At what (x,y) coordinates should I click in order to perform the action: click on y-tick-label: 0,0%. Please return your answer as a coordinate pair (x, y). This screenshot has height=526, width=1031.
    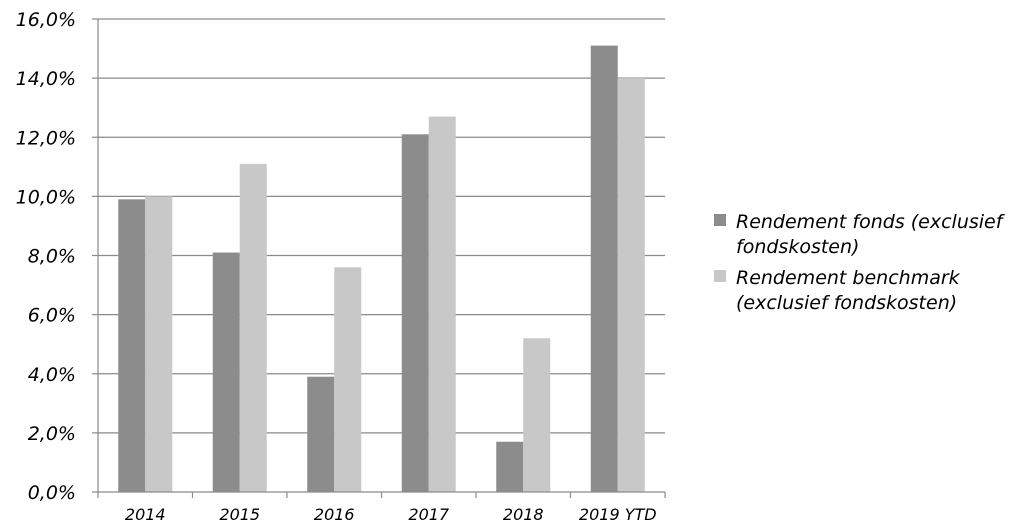
    Looking at the image, I should click on (52, 493).